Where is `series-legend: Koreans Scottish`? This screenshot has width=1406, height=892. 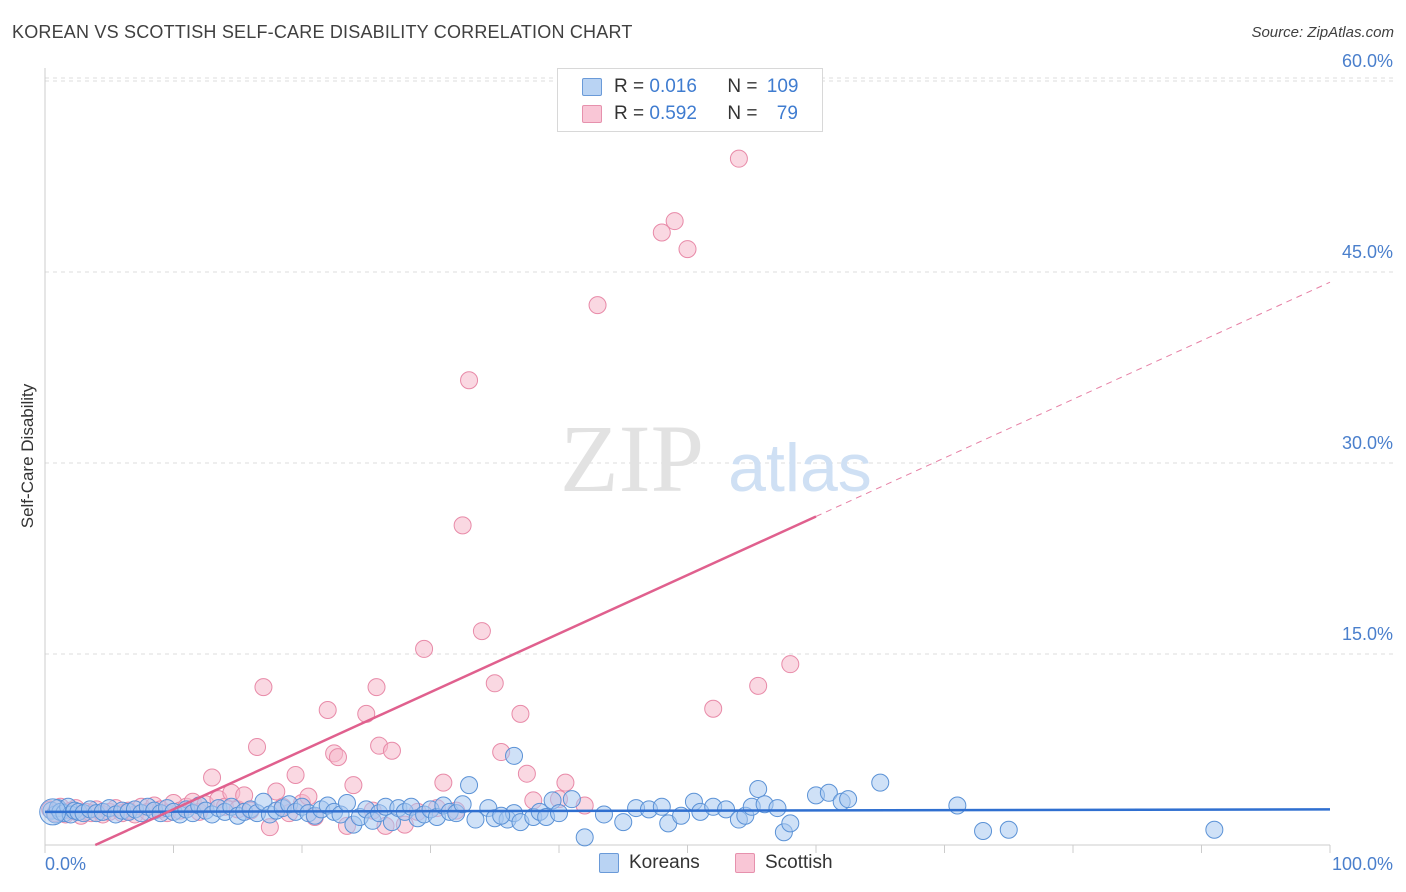 series-legend: Koreans Scottish is located at coordinates (703, 864).